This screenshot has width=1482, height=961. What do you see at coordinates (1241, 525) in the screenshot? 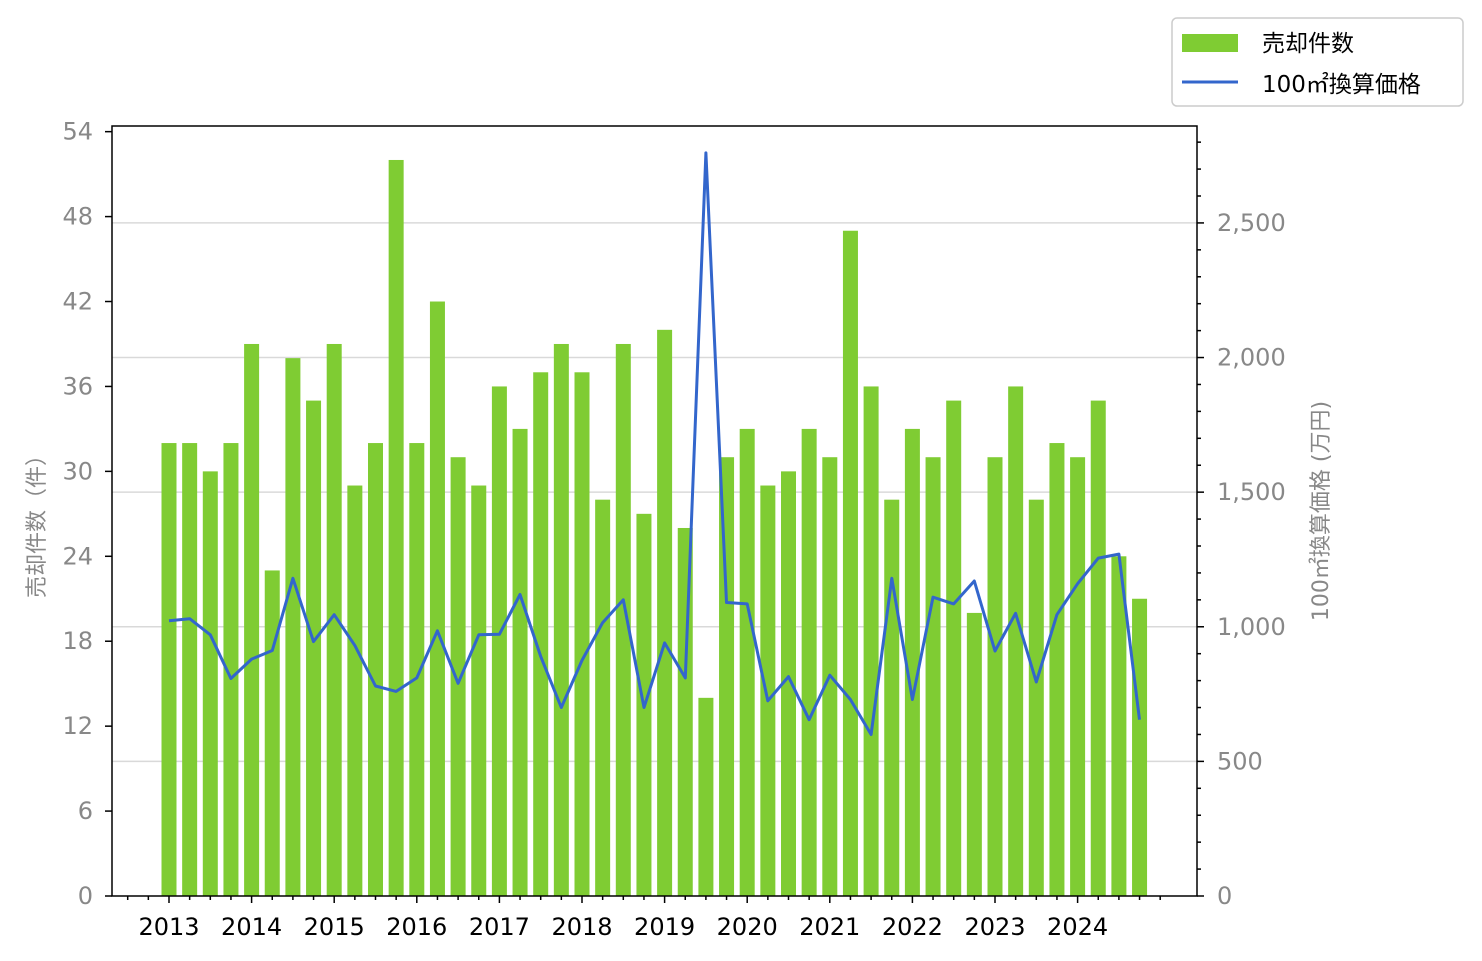
I see `right-axis: 0 500 1,000 1,500 2,000 2,500` at bounding box center [1241, 525].